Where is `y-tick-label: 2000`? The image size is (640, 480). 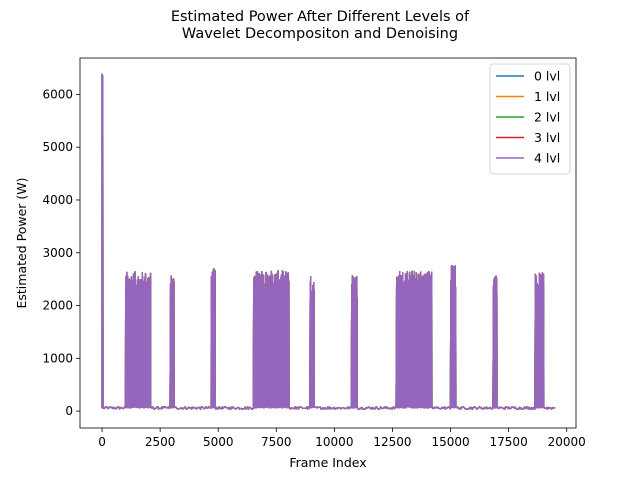
y-tick-label: 2000 is located at coordinates (57, 306).